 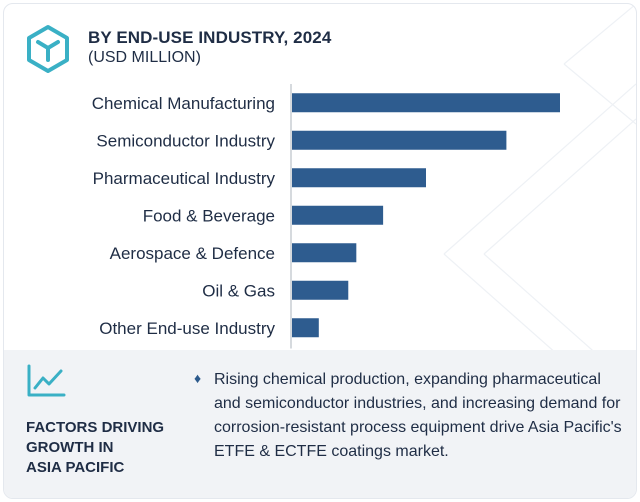 What do you see at coordinates (210, 37) in the screenshot?
I see `chart-title: BY END-USE INDUSTRY, 2024` at bounding box center [210, 37].